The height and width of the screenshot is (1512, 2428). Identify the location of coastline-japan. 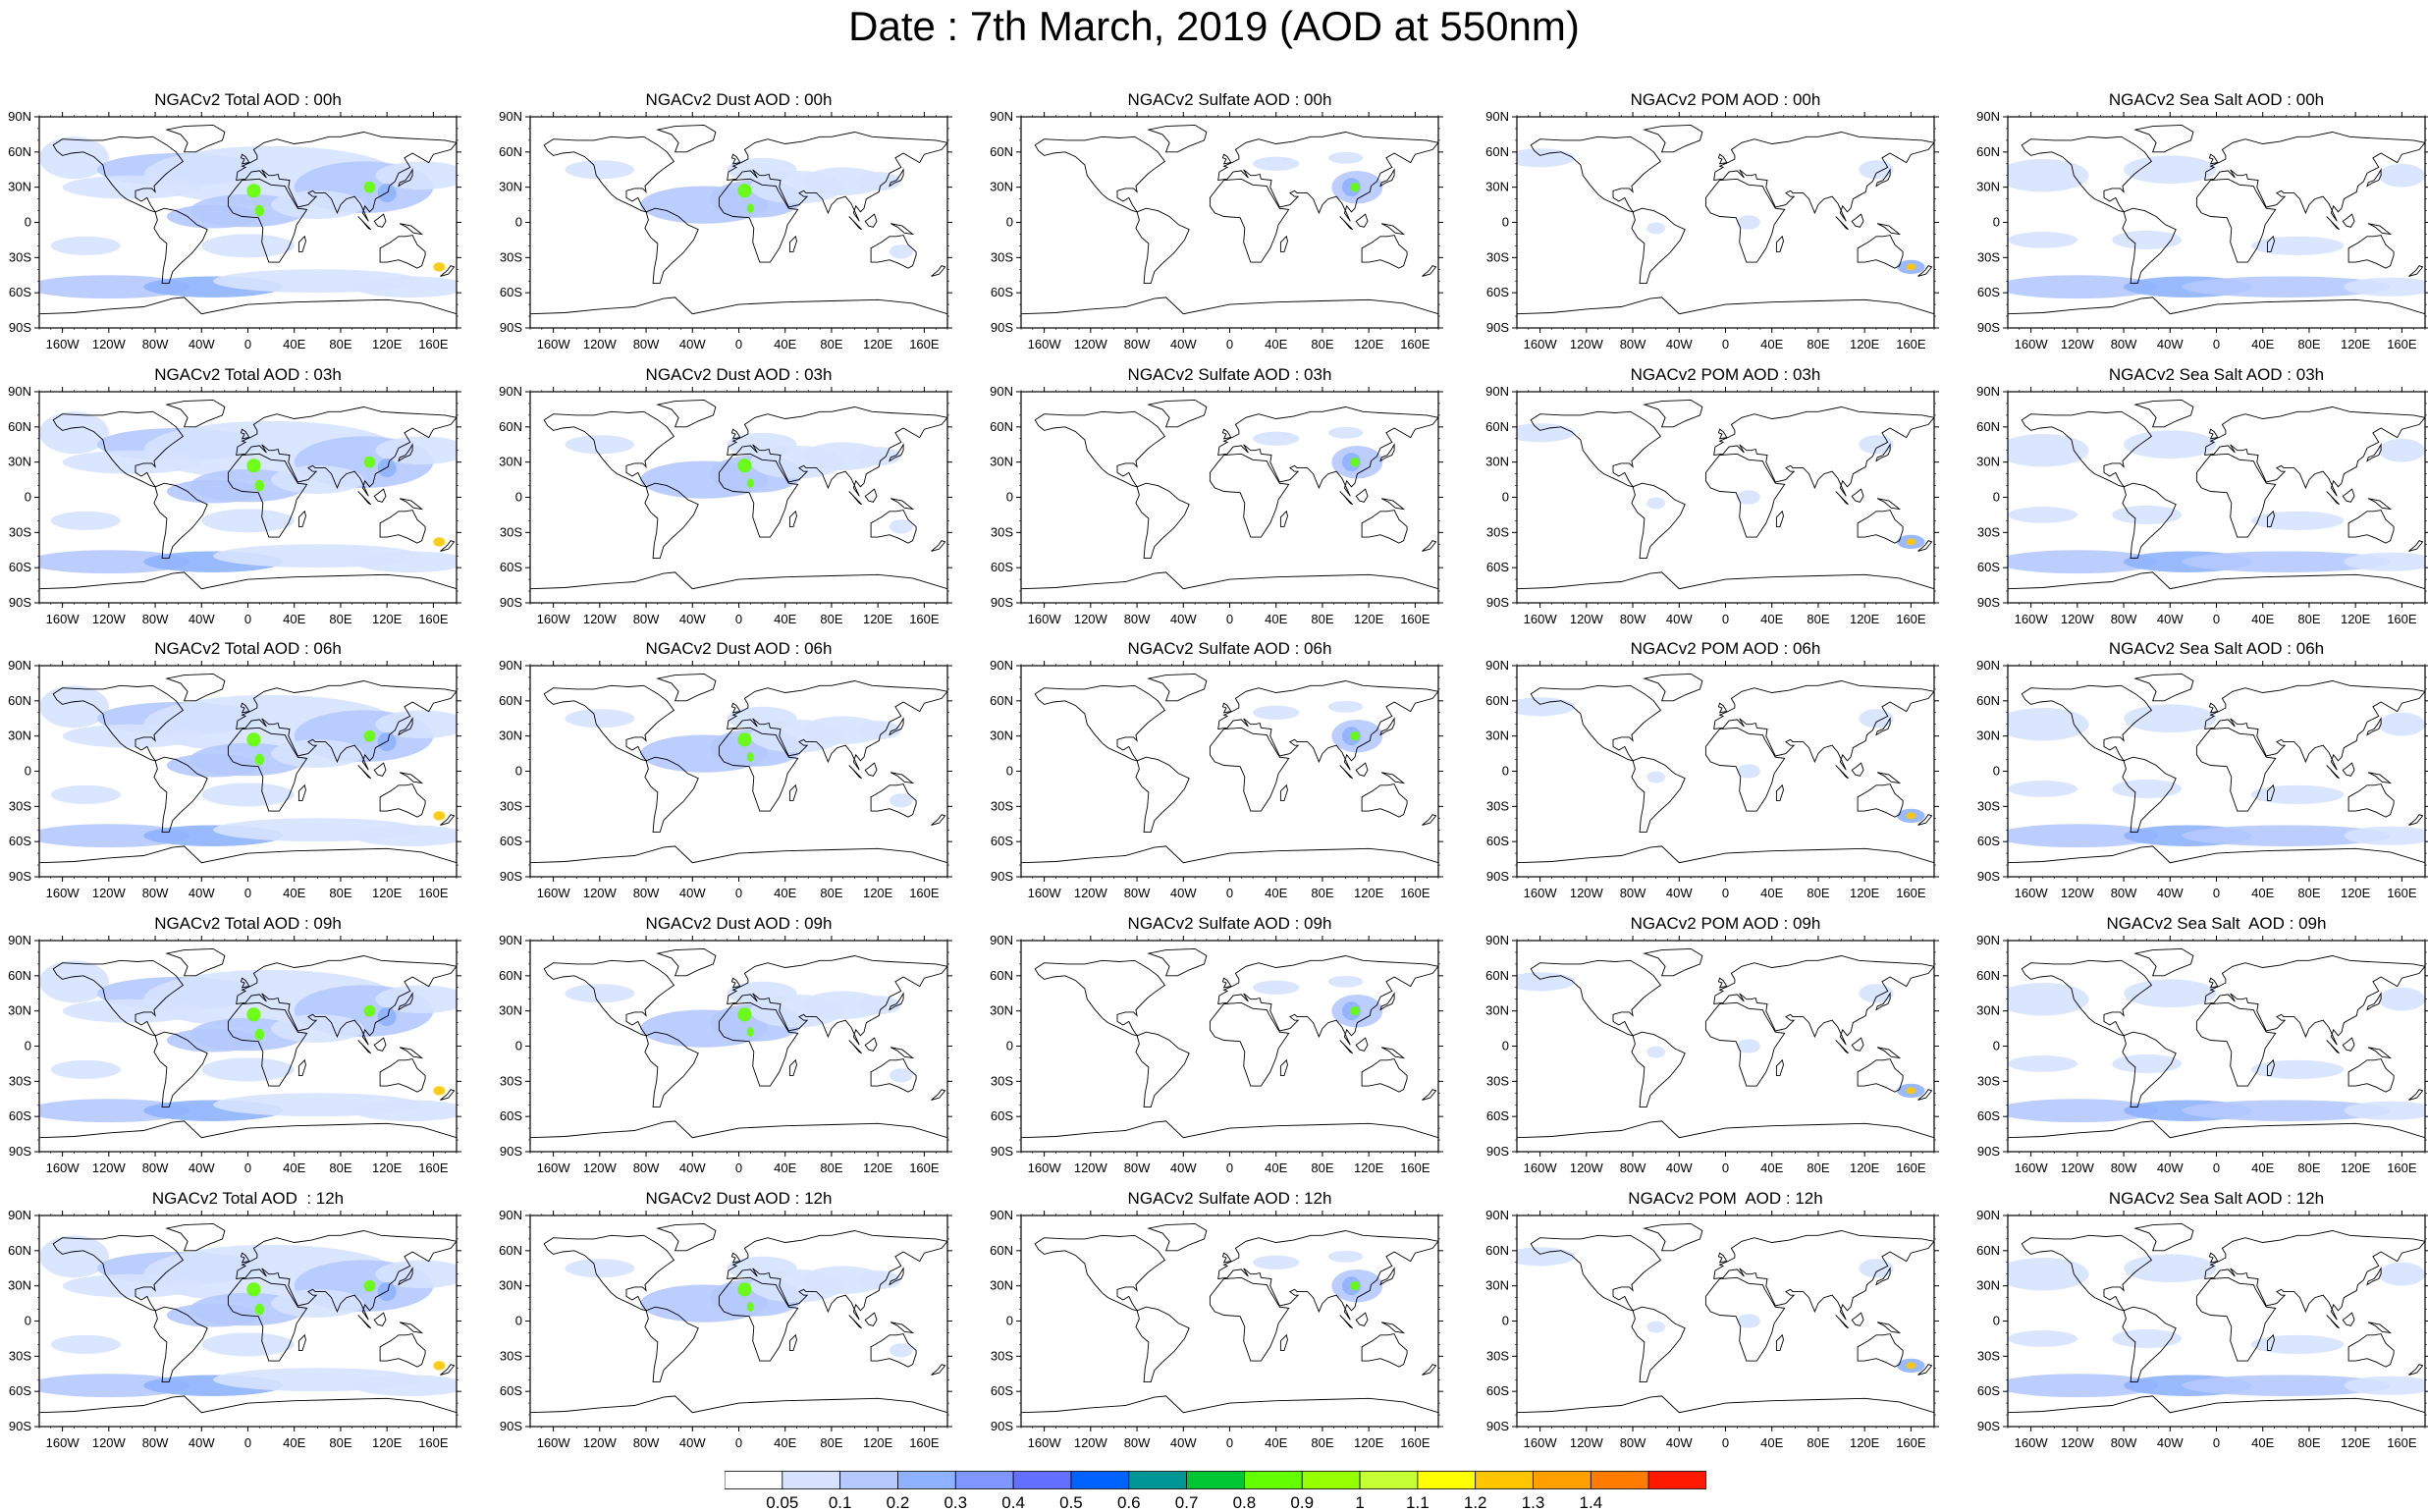
(896, 1002).